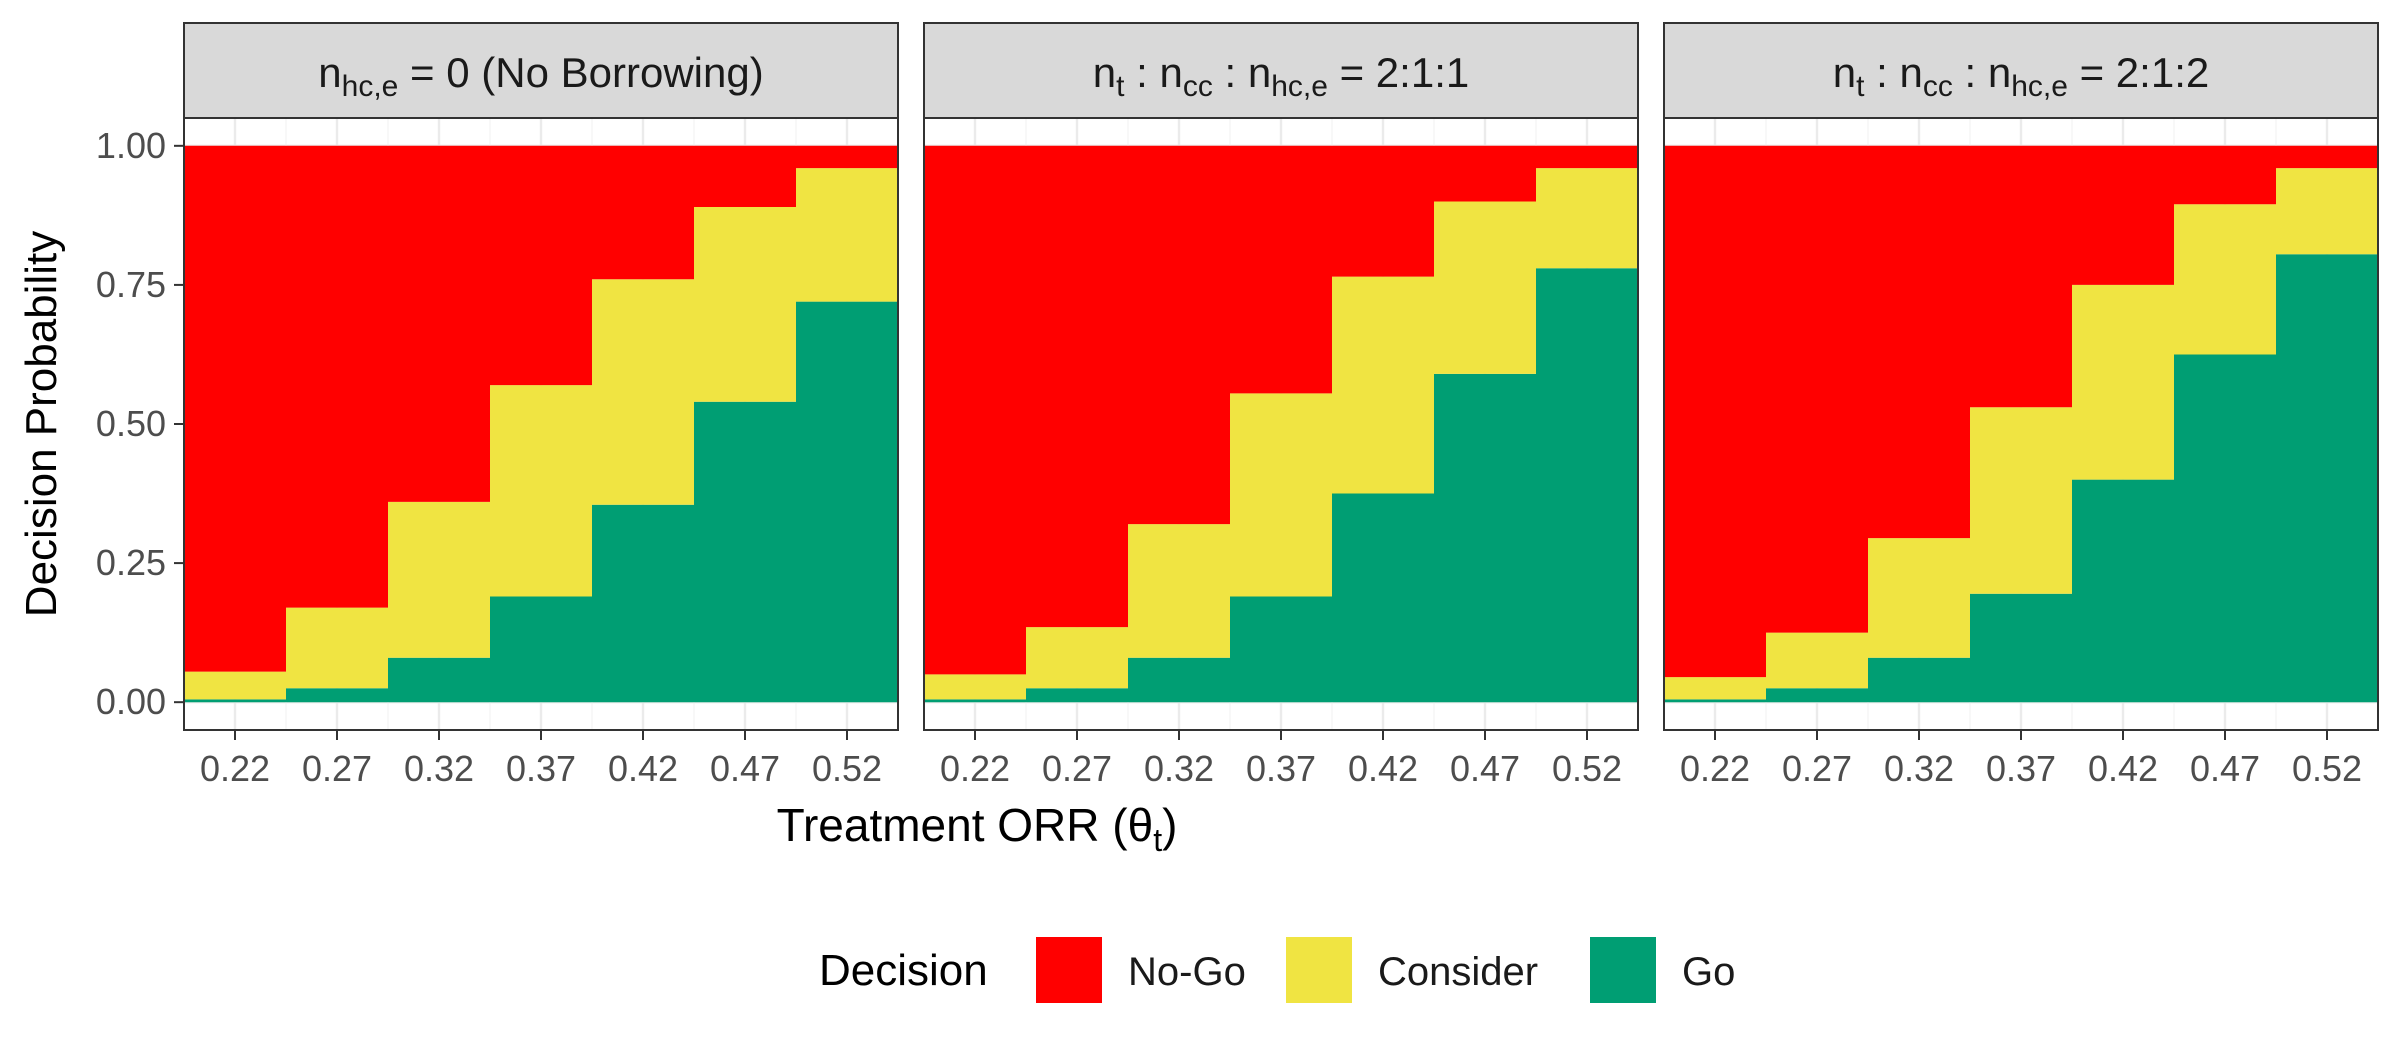  I want to click on x-axis-title-text: Treatment ORR (, so click(953, 825).